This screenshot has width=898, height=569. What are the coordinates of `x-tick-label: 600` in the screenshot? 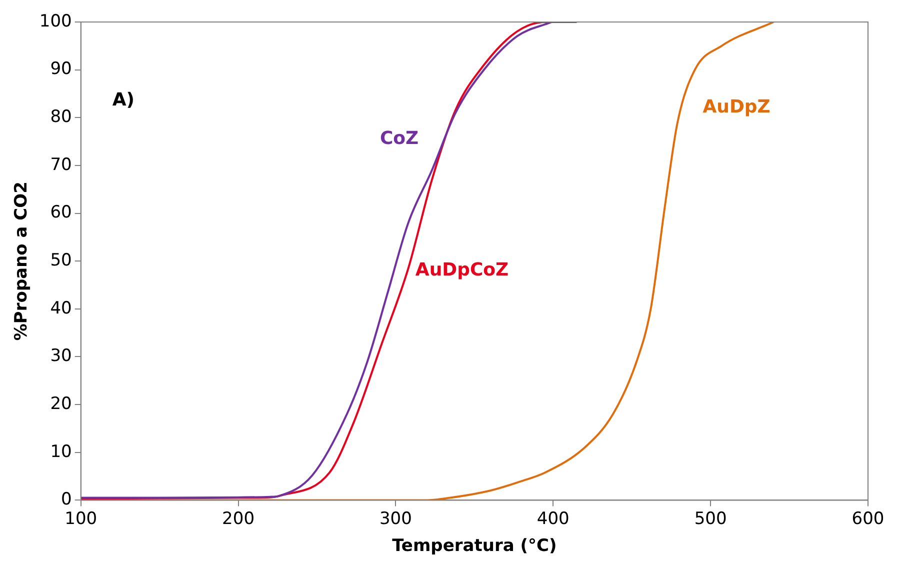 It's located at (868, 518).